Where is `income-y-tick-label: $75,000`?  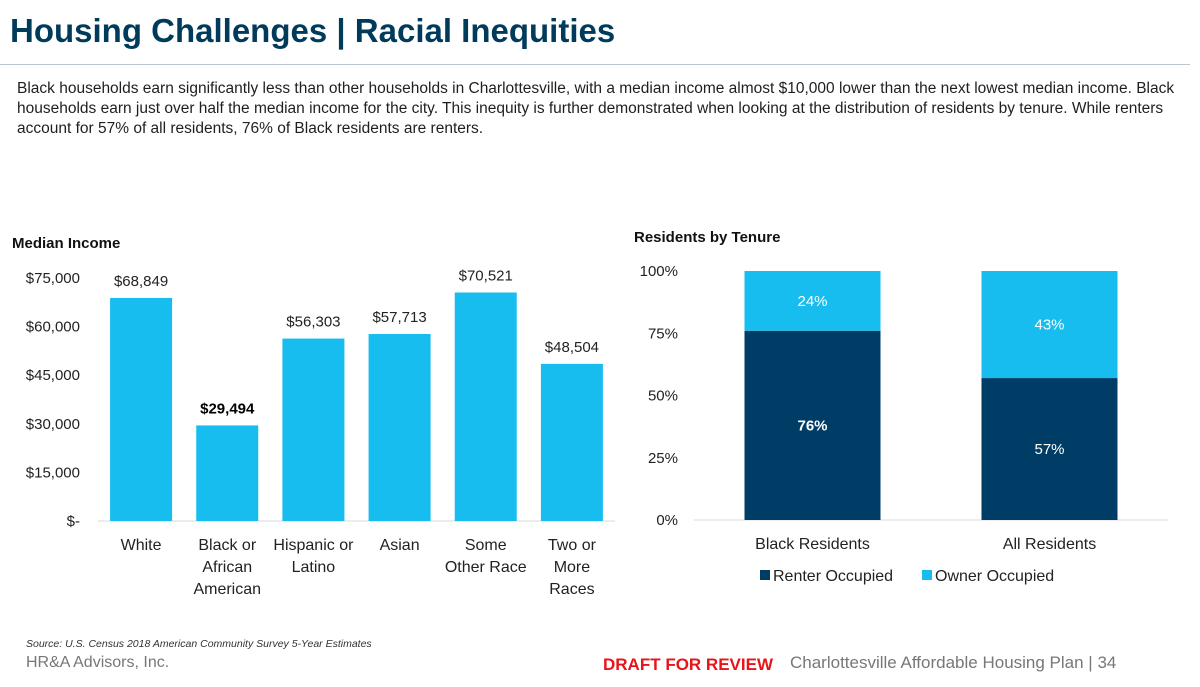
income-y-tick-label: $75,000 is located at coordinates (53, 278).